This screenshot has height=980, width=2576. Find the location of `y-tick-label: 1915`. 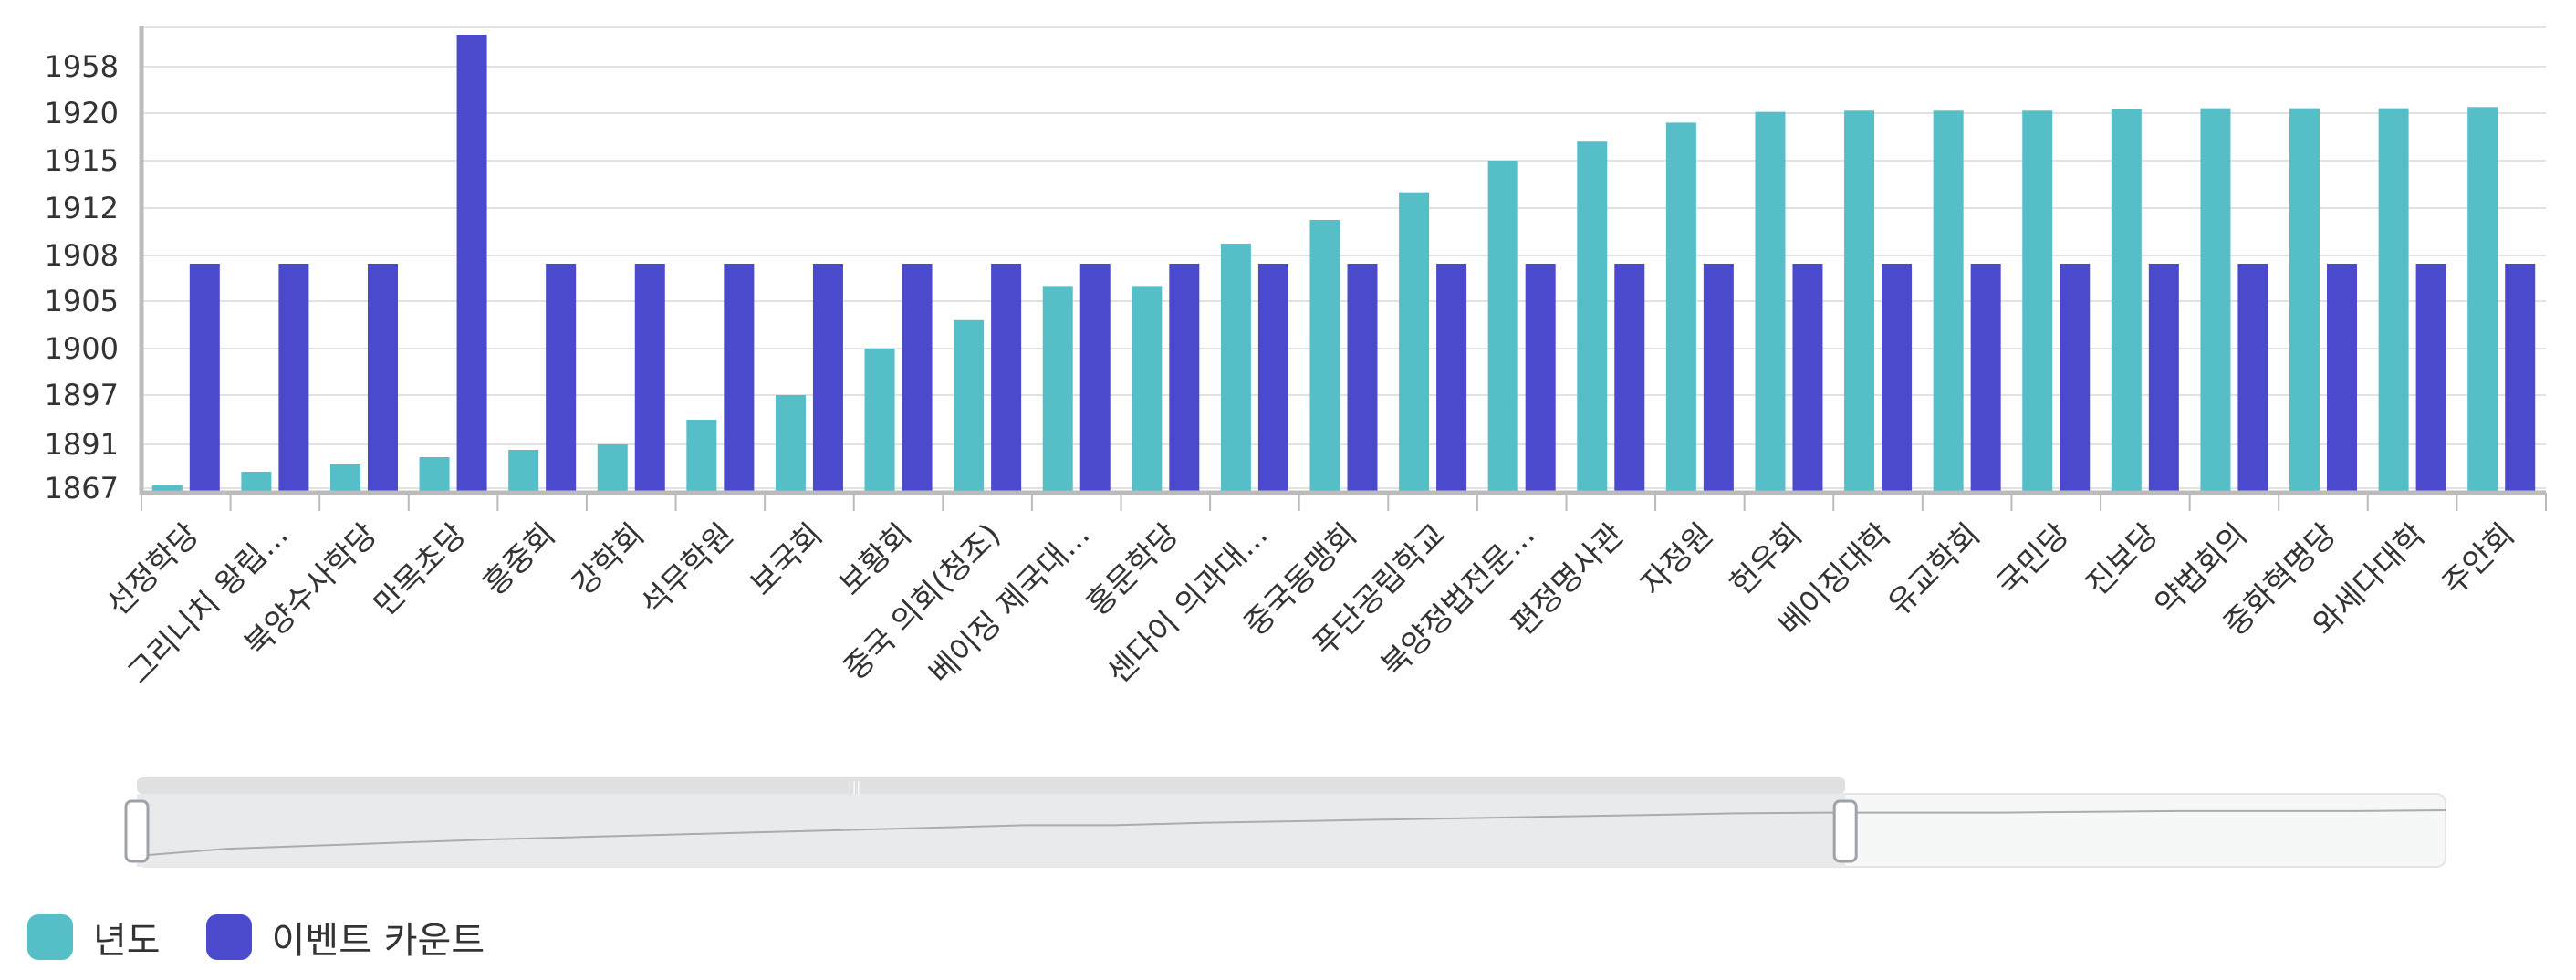

y-tick-label: 1915 is located at coordinates (82, 160).